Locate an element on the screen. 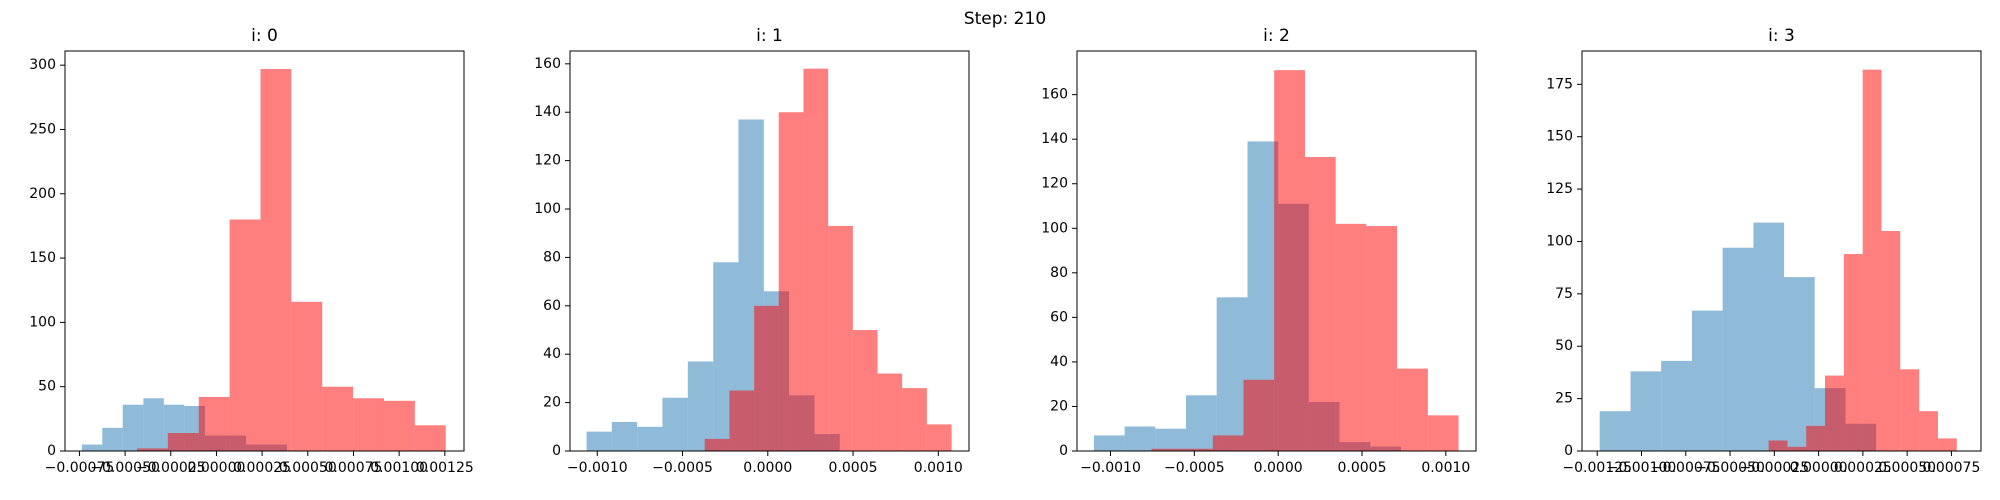 The width and height of the screenshot is (2000, 500). y-tick-label: 140 is located at coordinates (1054, 139).